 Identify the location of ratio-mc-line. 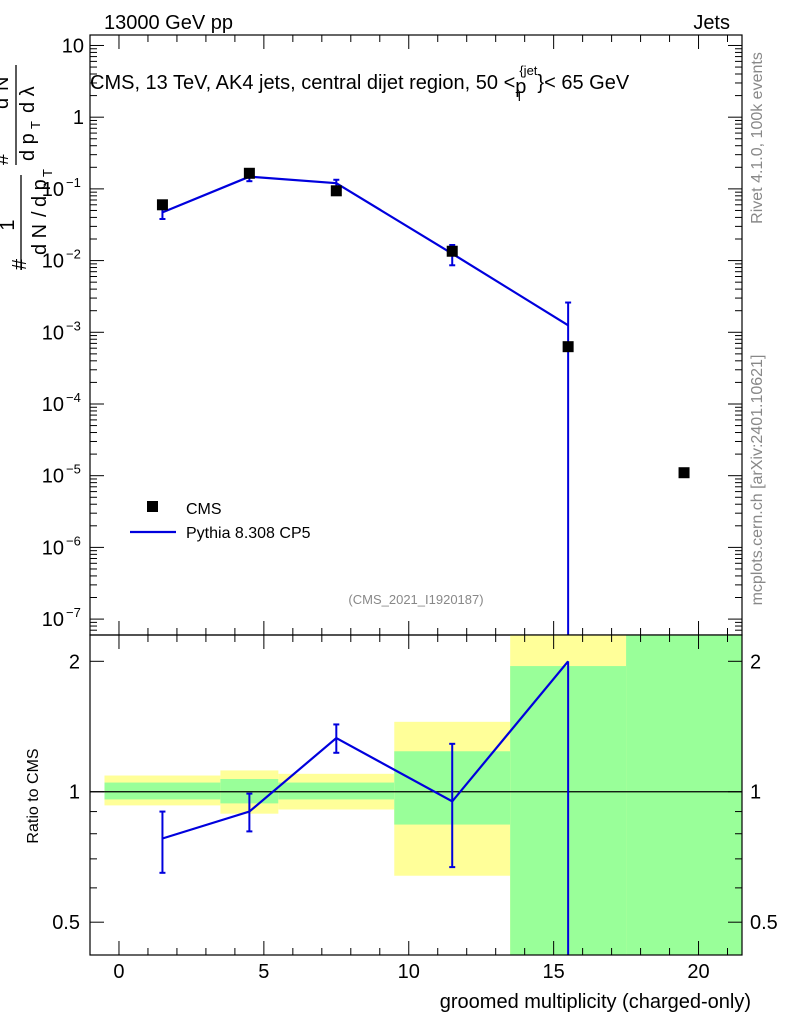
(365, 750).